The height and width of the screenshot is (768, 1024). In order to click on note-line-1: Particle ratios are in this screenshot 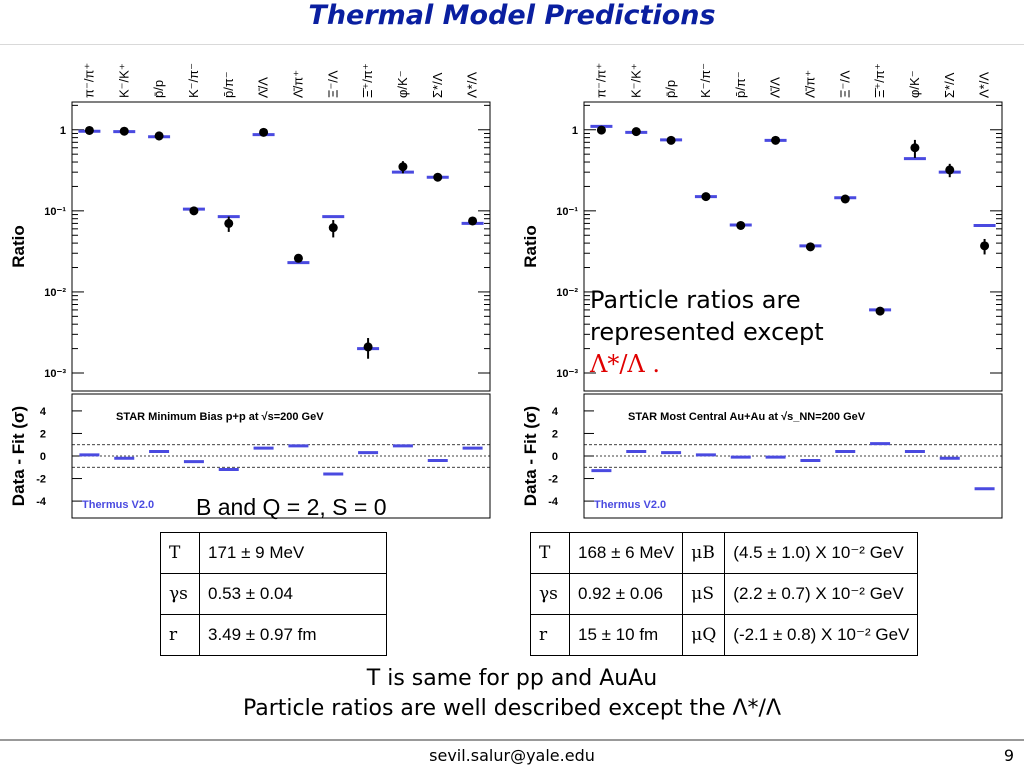, I will do `click(695, 300)`.